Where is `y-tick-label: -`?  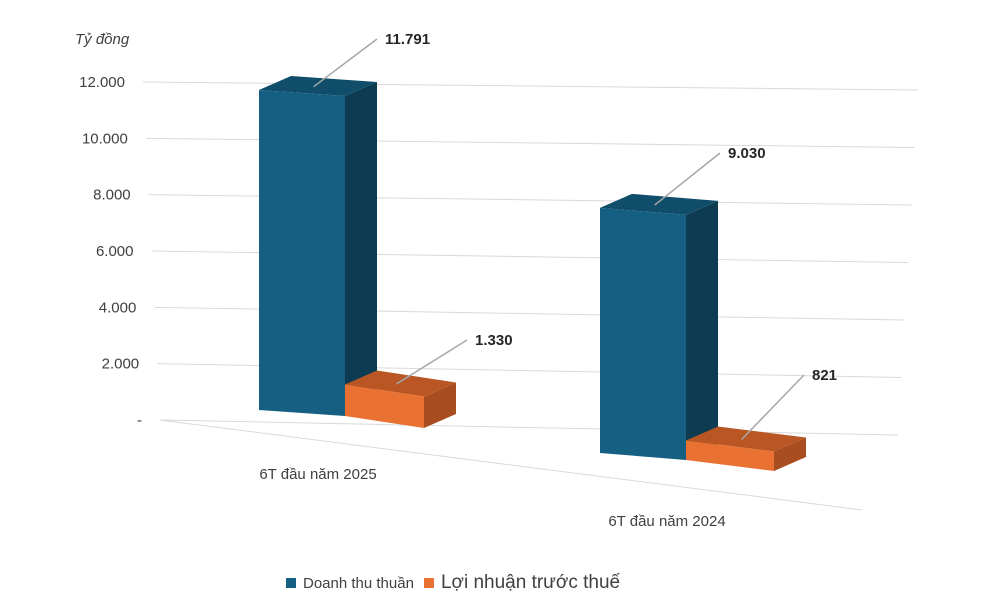 y-tick-label: - is located at coordinates (139, 420).